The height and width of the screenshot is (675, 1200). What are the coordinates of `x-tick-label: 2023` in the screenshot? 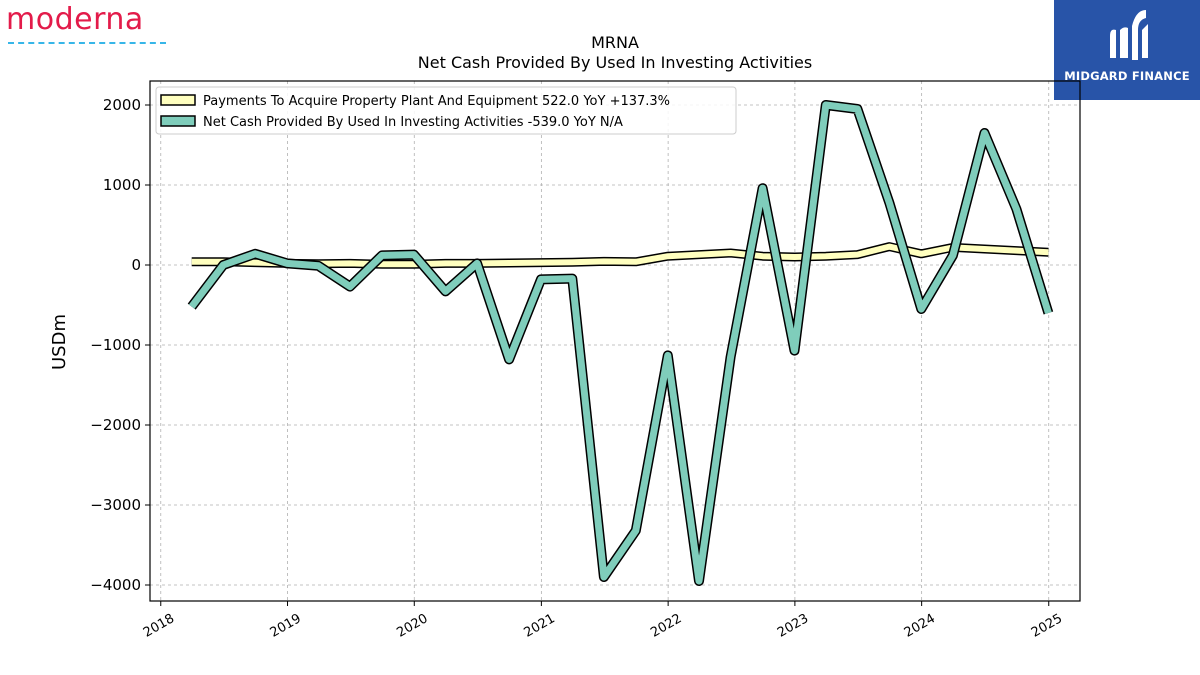 It's located at (793, 626).